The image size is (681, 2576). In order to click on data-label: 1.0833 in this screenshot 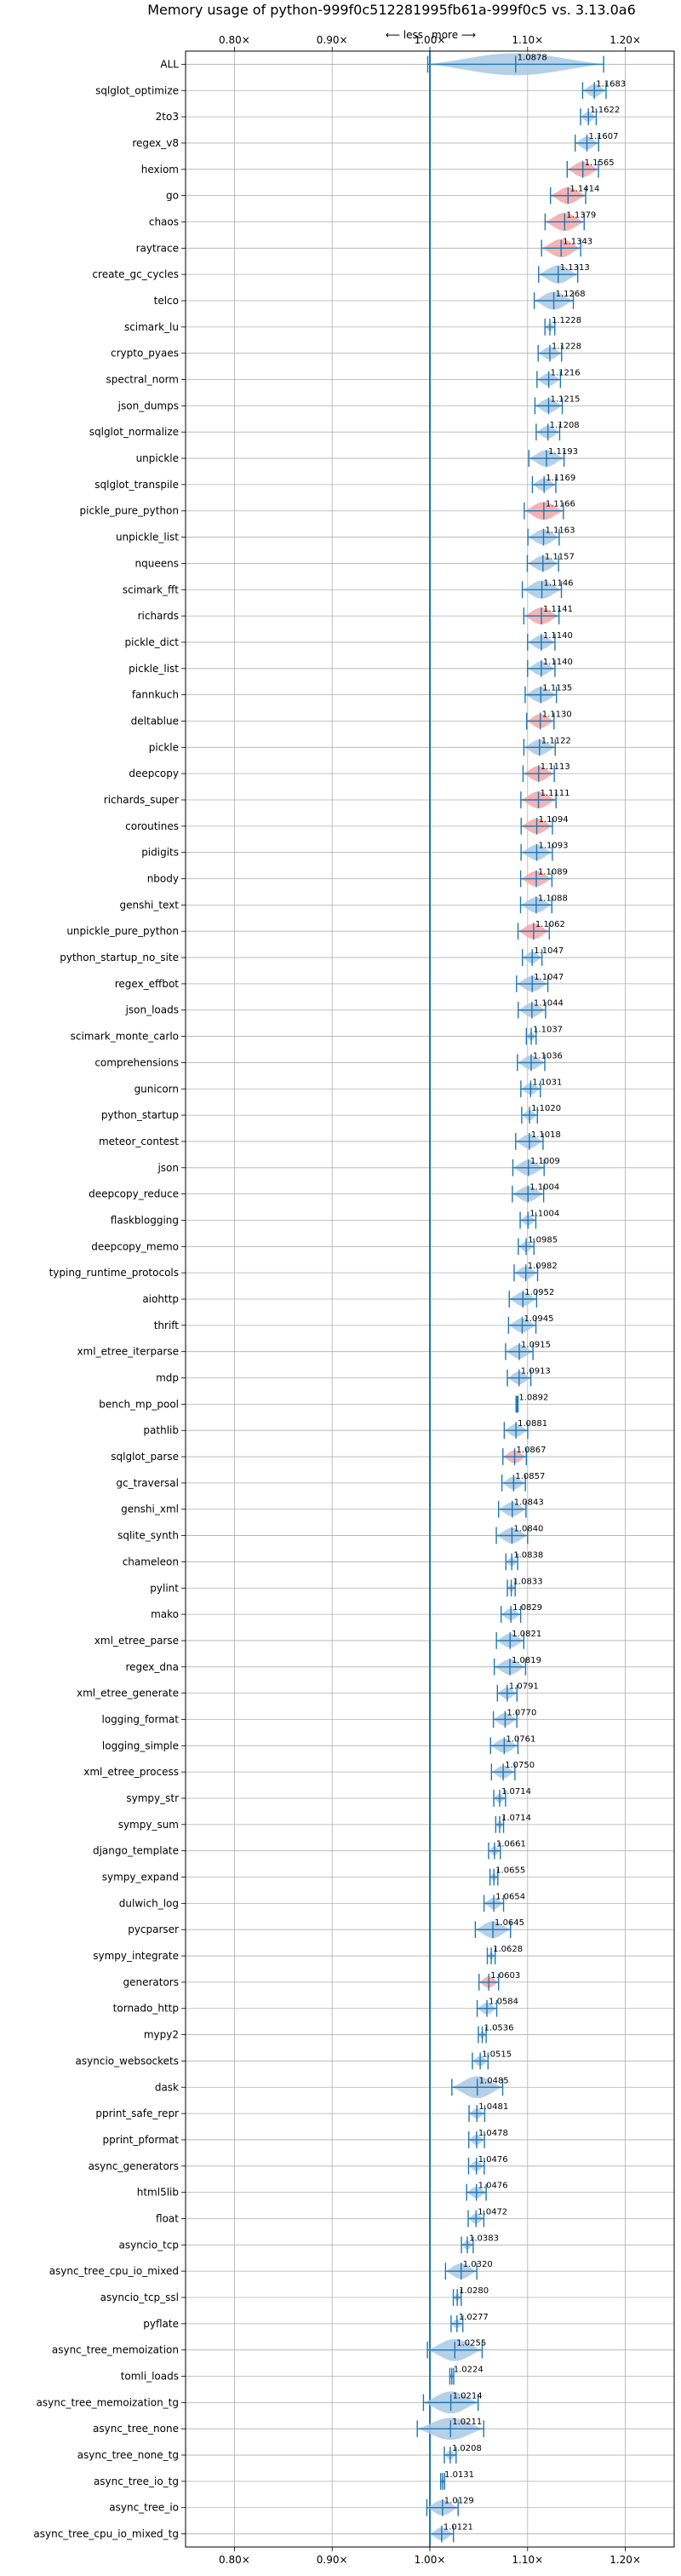, I will do `click(528, 1582)`.